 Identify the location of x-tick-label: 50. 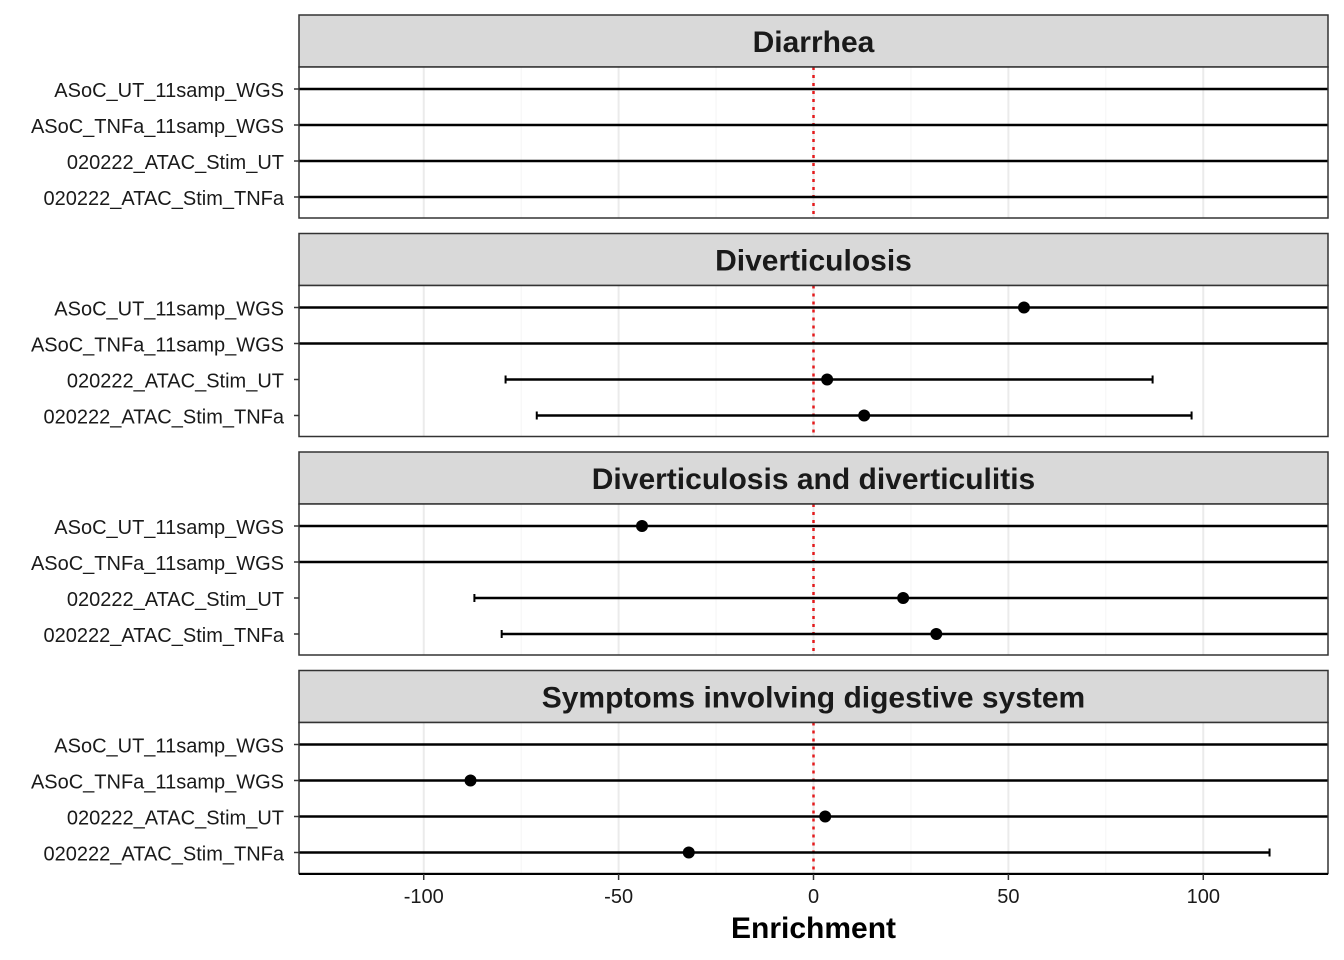
(1008, 897).